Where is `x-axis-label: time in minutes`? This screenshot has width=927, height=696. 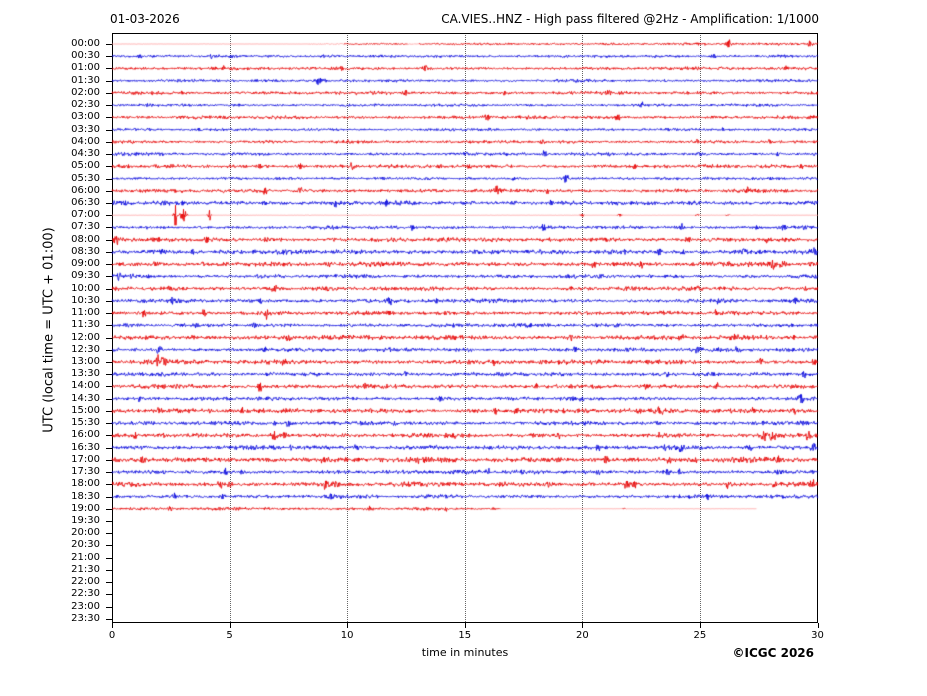
x-axis-label: time in minutes is located at coordinates (465, 652).